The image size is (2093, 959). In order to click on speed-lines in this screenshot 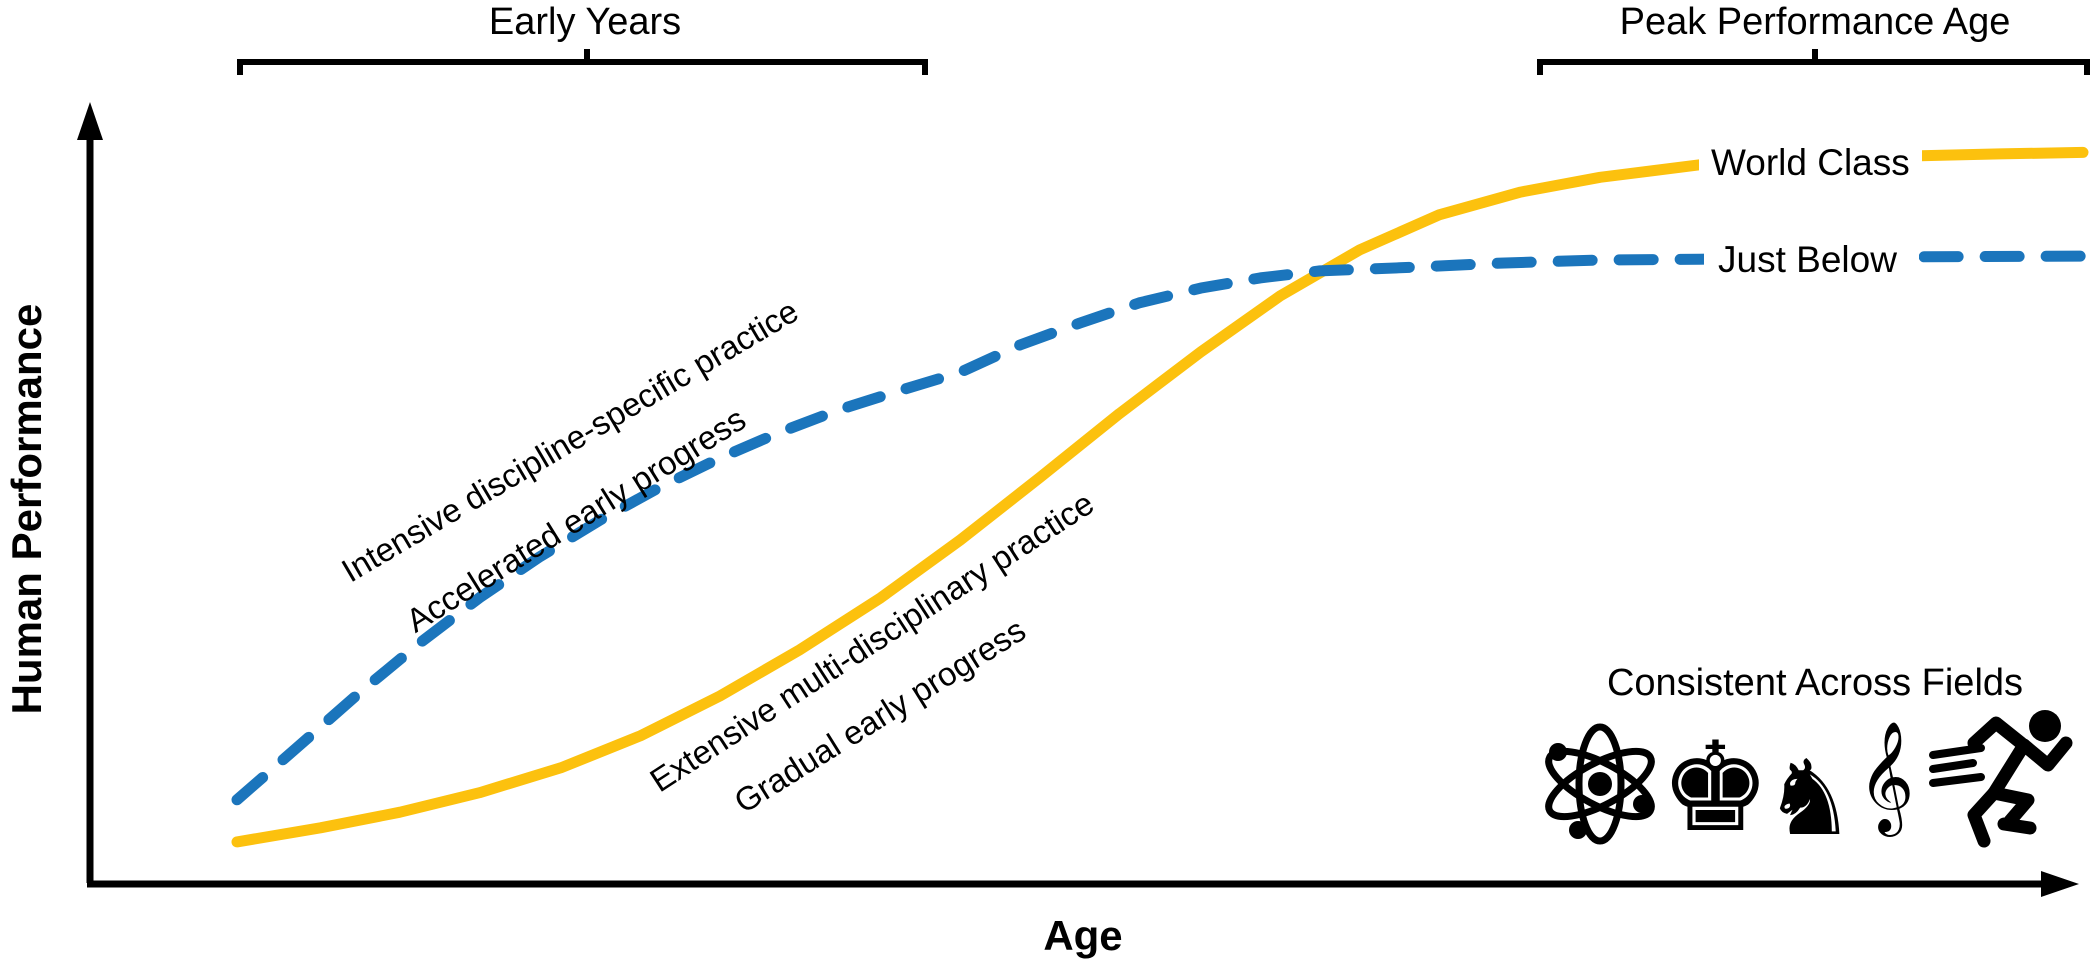, I will do `click(1957, 765)`.